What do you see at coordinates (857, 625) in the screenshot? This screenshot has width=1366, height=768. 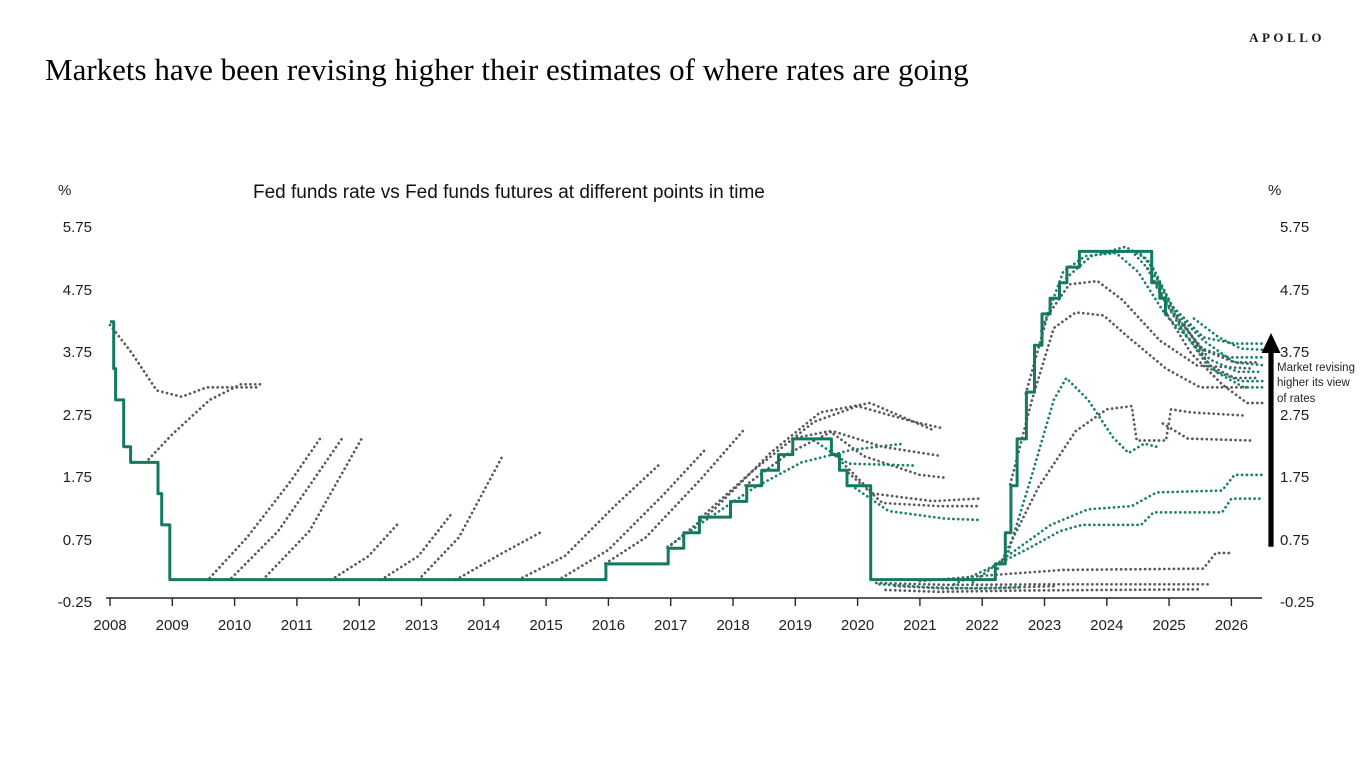 I see `x-axis-label: 2020` at bounding box center [857, 625].